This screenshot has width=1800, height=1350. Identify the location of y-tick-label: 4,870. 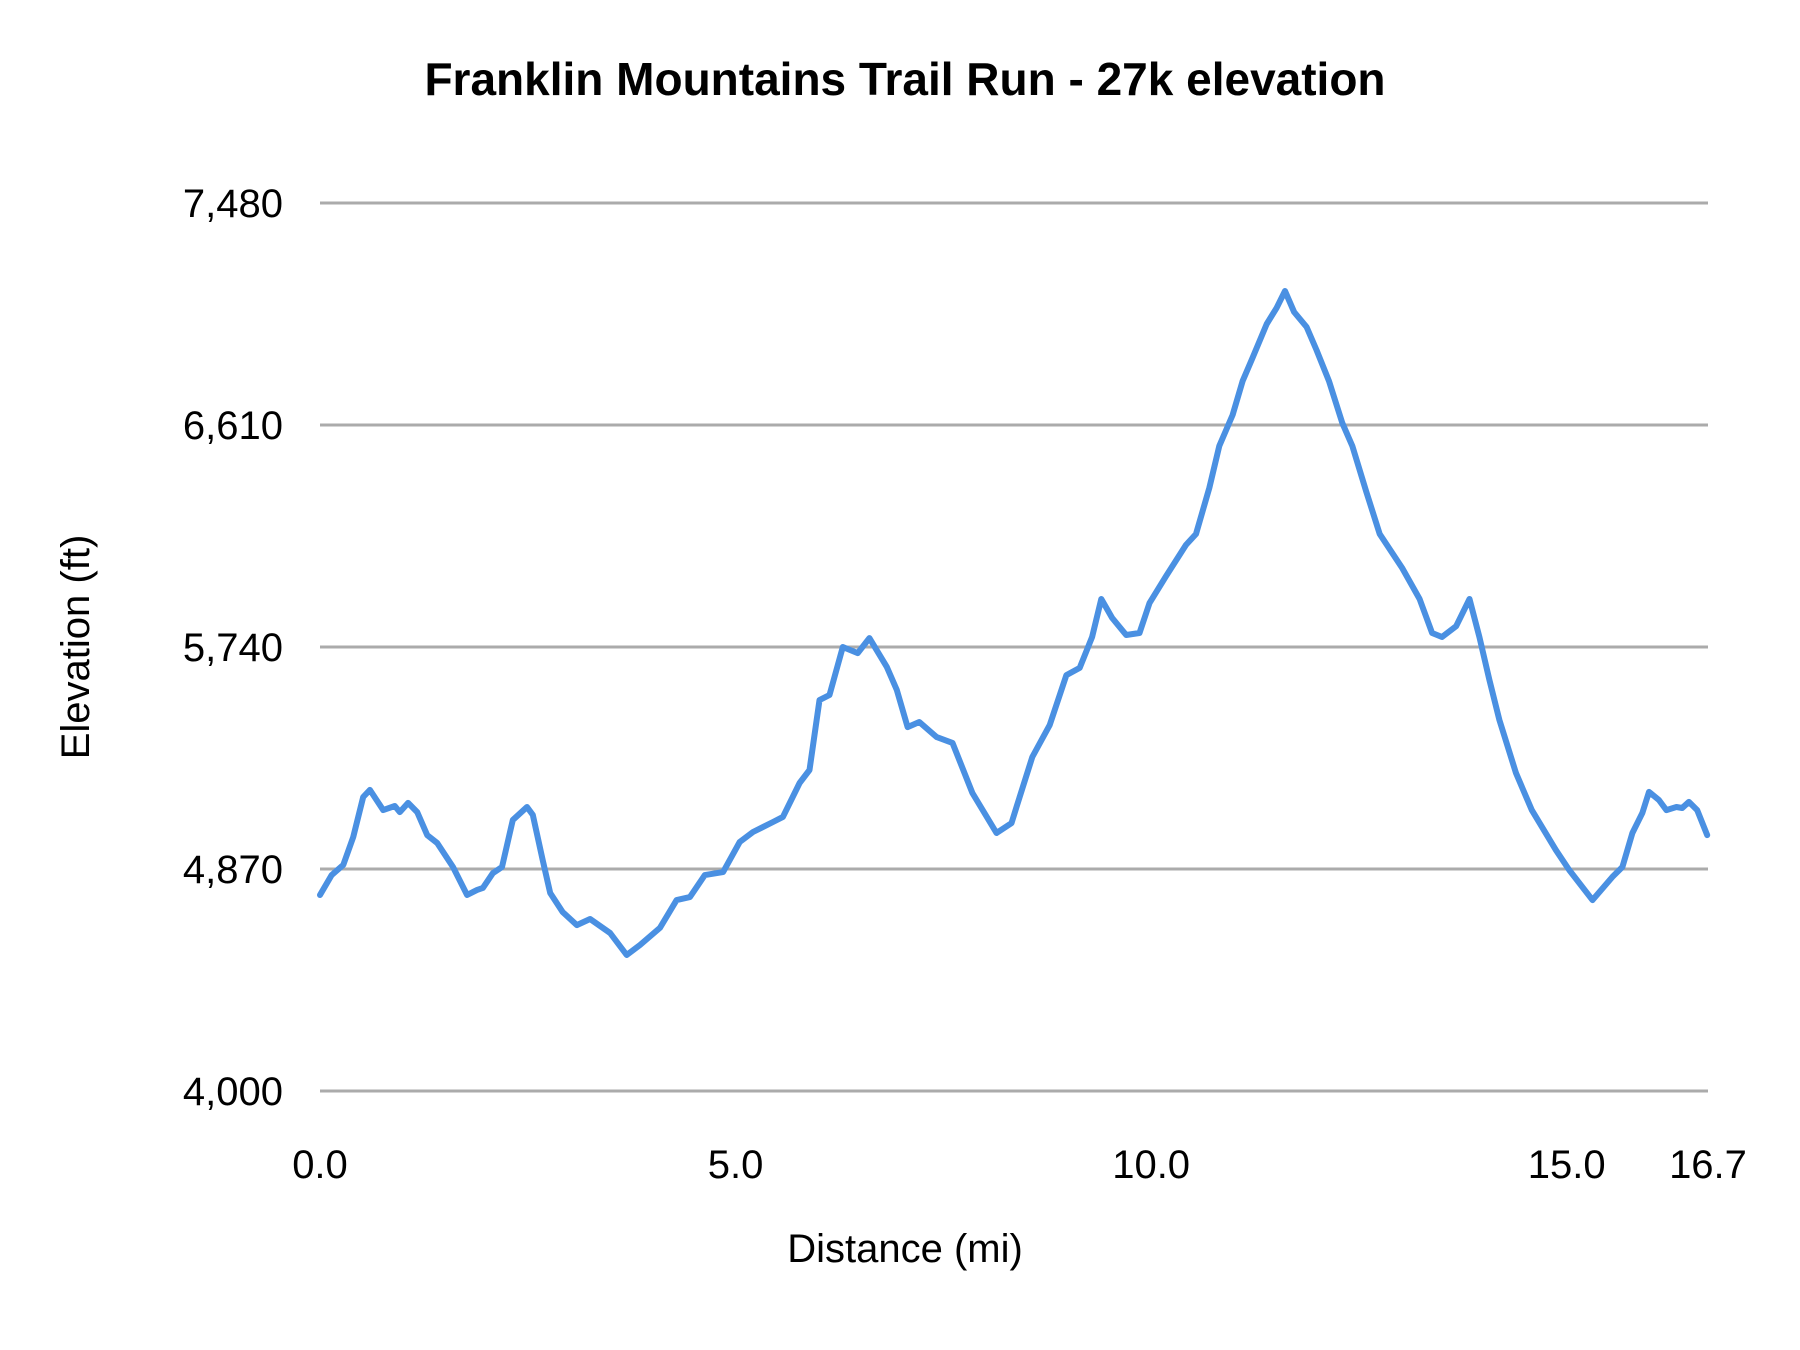
(233, 870).